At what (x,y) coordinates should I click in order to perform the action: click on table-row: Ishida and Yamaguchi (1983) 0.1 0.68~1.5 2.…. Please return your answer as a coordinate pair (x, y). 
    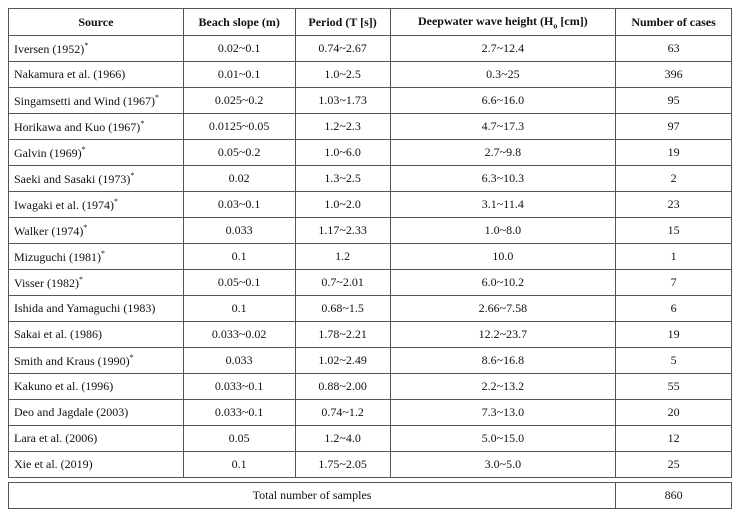
    Looking at the image, I should click on (370, 308).